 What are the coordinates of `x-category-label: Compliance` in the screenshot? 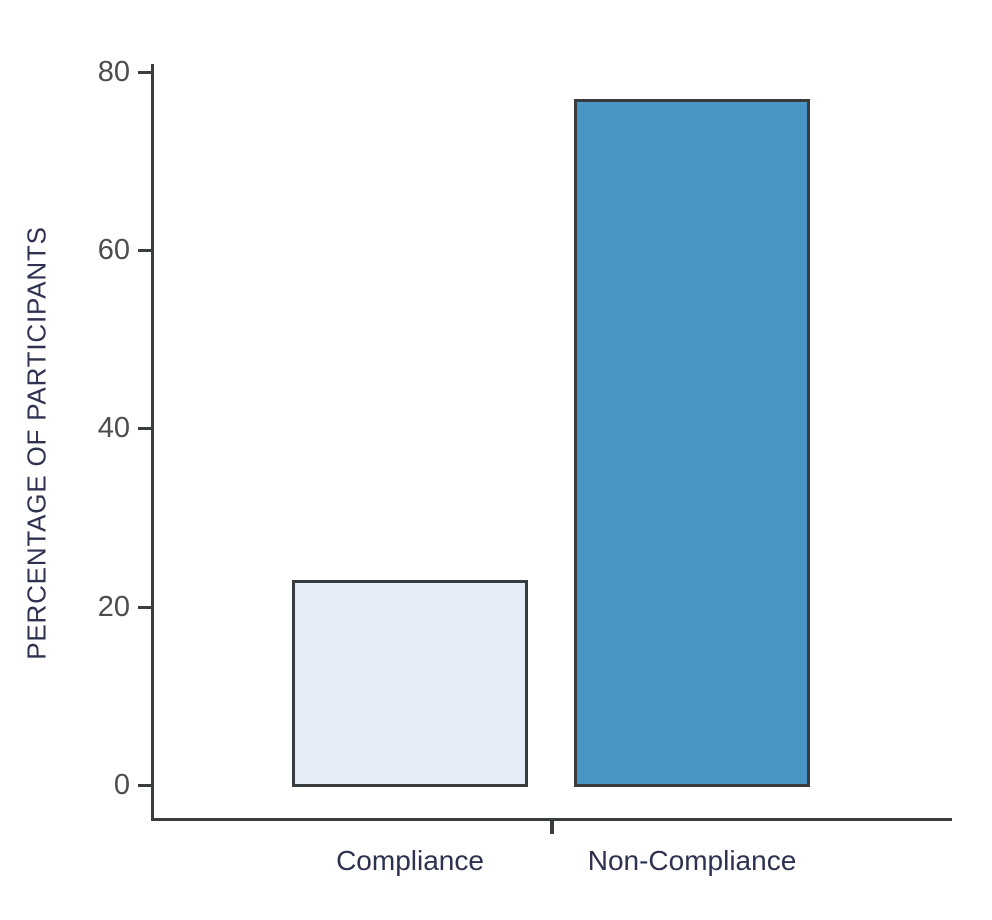 It's located at (410, 860).